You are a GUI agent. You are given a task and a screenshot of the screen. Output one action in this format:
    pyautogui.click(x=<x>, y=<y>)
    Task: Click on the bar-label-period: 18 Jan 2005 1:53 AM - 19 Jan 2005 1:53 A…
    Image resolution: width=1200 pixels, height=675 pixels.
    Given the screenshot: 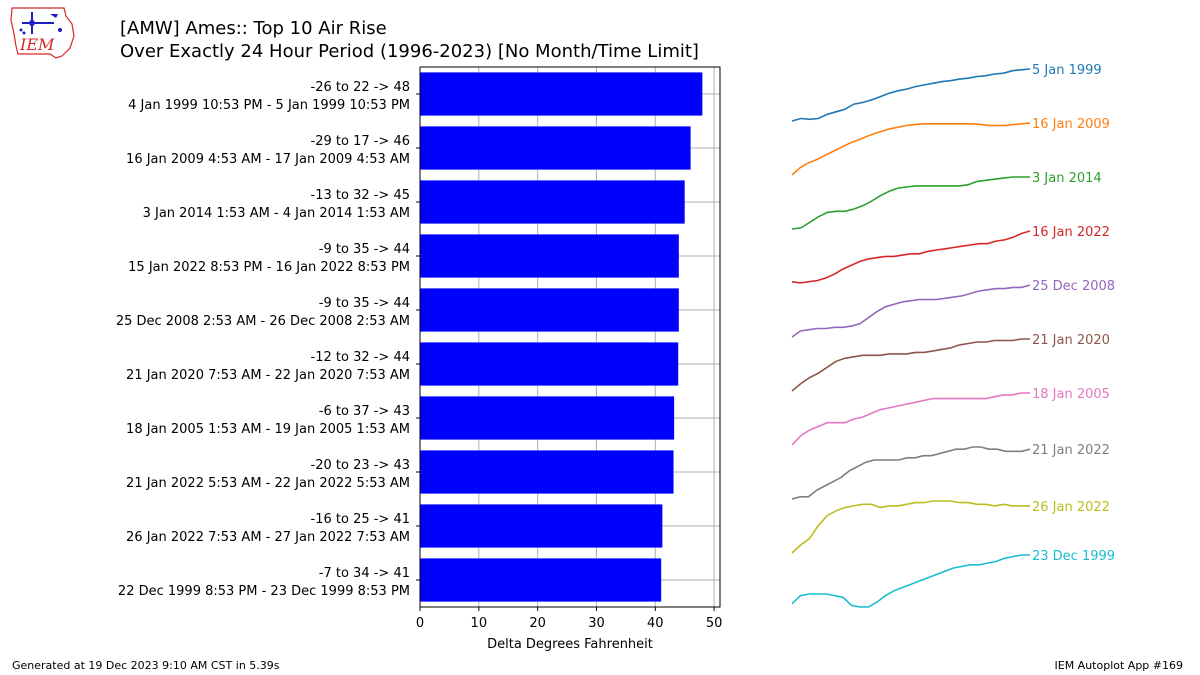 What is the action you would take?
    pyautogui.click(x=268, y=429)
    